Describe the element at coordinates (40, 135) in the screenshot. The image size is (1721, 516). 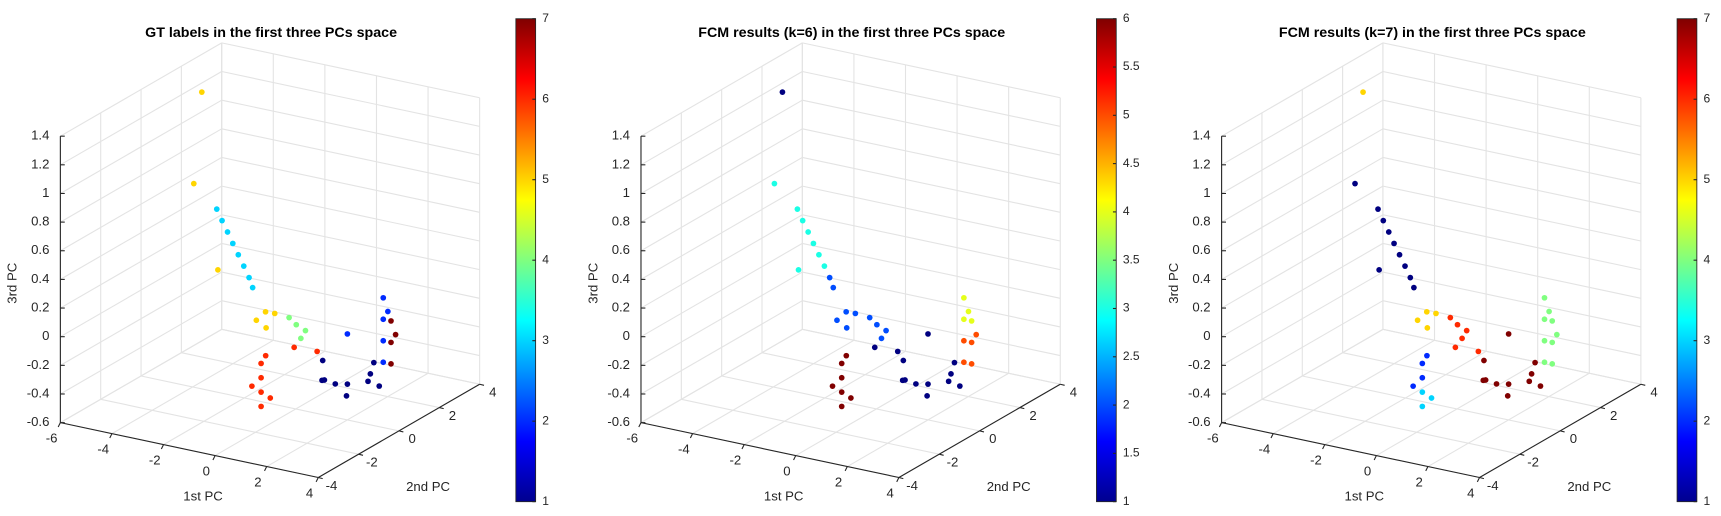
I see `z-tick-label: 1.4` at that location.